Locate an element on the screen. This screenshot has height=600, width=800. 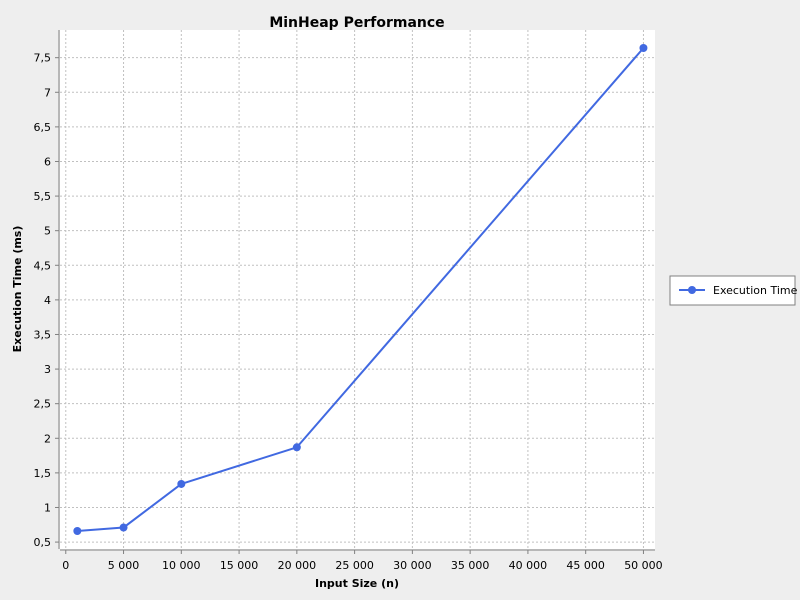
y-axis-label: Execution Time (ms) is located at coordinates (17, 289).